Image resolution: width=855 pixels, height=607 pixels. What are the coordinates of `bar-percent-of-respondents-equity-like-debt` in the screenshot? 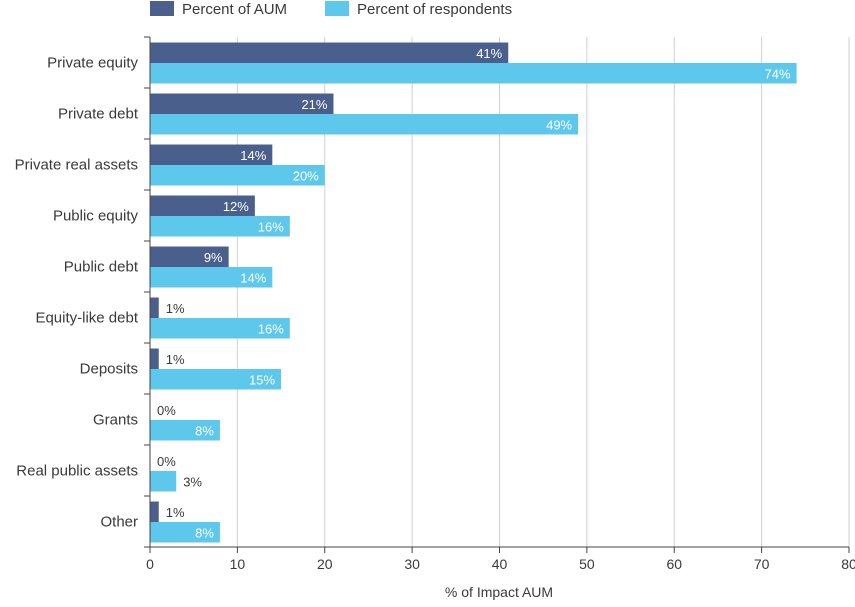 It's located at (220, 328).